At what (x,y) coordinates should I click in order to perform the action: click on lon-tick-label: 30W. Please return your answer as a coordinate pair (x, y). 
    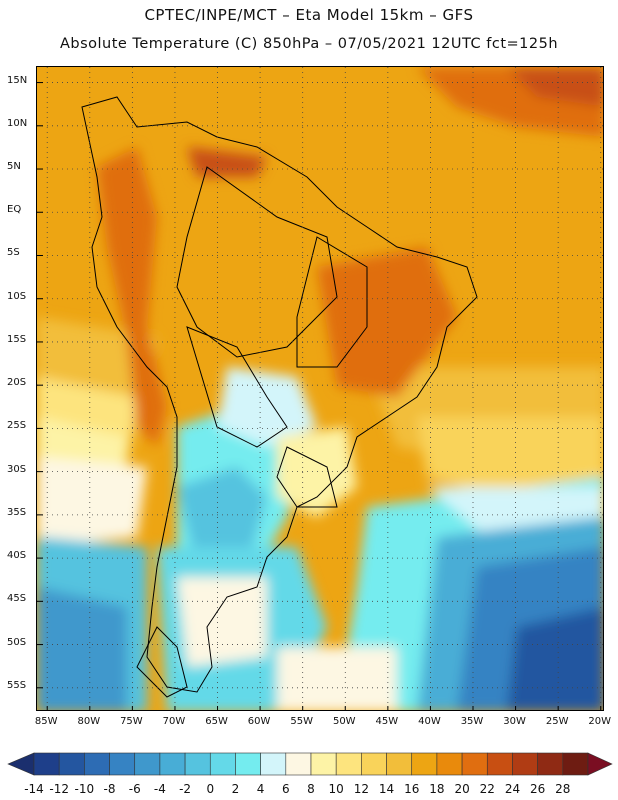
    Looking at the image, I should click on (514, 721).